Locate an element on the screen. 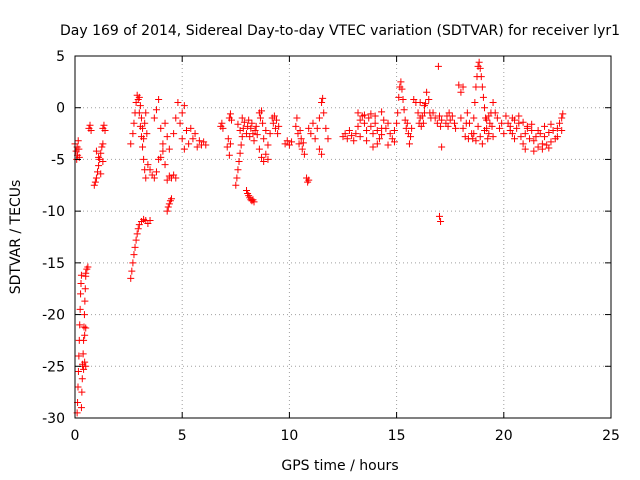 The image size is (640, 480). x-tick-label: 25 is located at coordinates (611, 436).